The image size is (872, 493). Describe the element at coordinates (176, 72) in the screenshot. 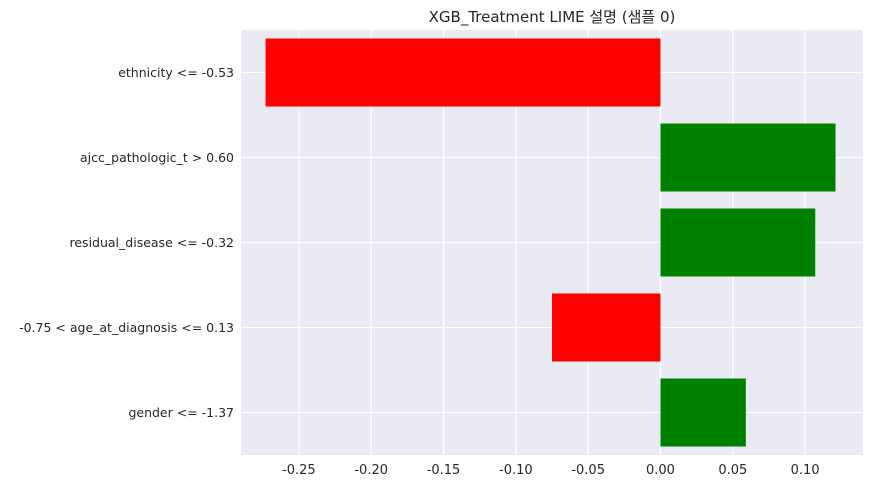

I see `category-label: ethnicity <= -0.53` at that location.